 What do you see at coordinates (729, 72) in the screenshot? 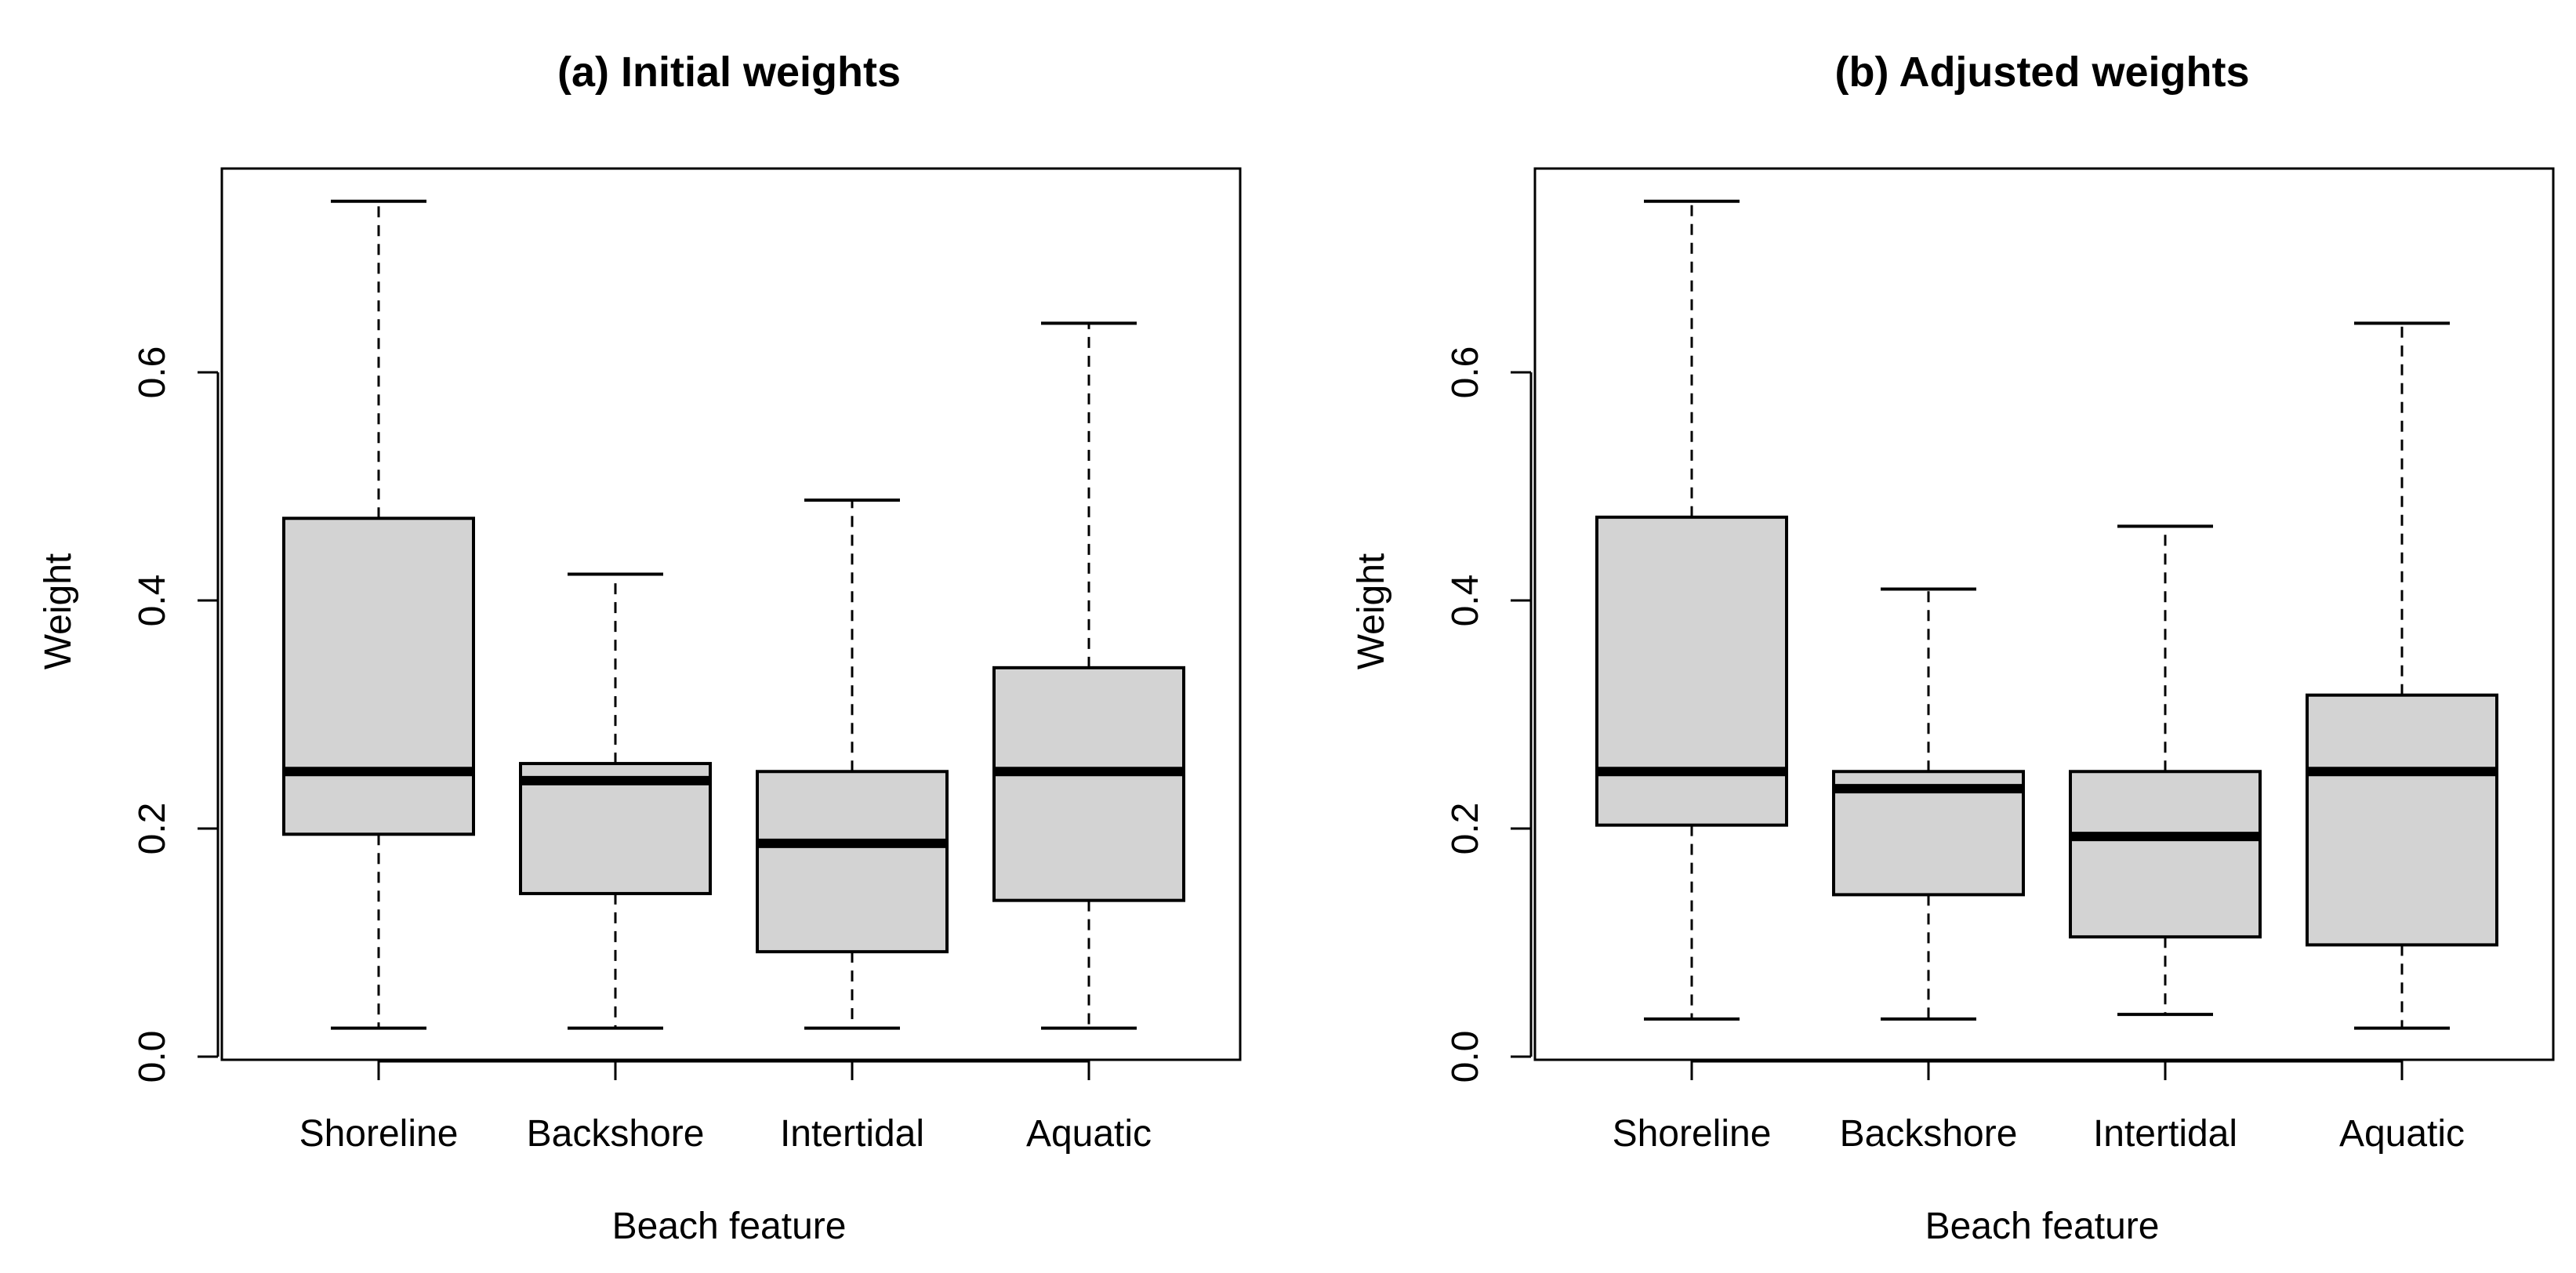
I see `chart-title: (a) Initial weights` at bounding box center [729, 72].